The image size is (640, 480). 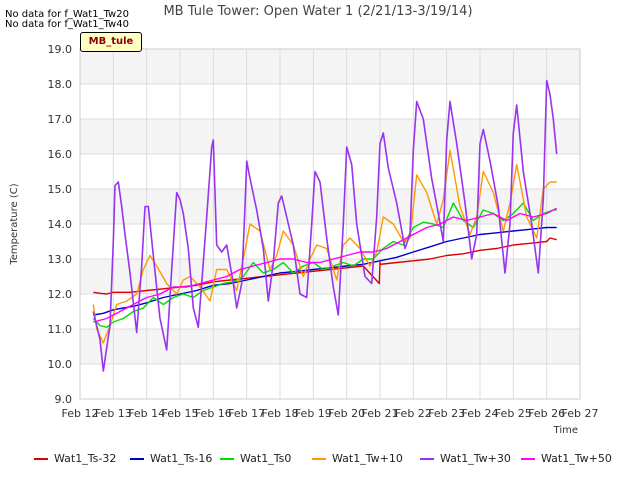 What do you see at coordinates (60, 224) in the screenshot?
I see `y-tick-label: 14.0` at bounding box center [60, 224].